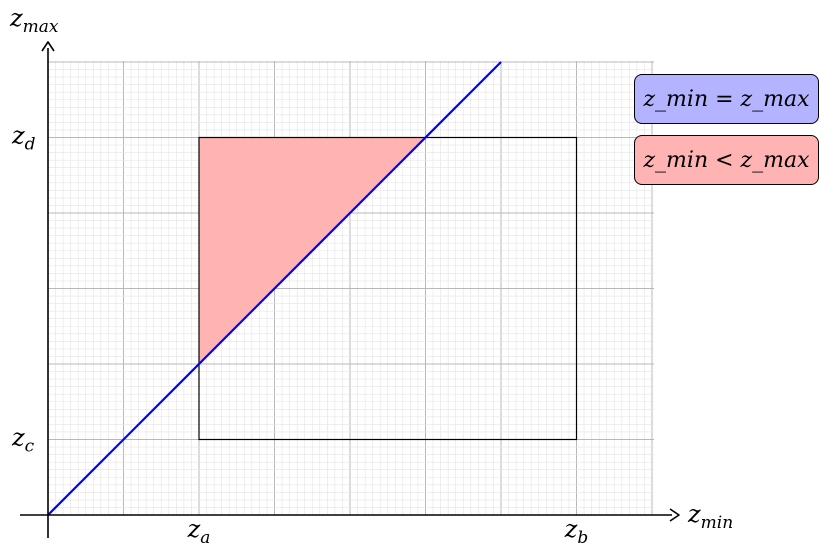  I want to click on x-tick-label-z-a: za, so click(199, 530).